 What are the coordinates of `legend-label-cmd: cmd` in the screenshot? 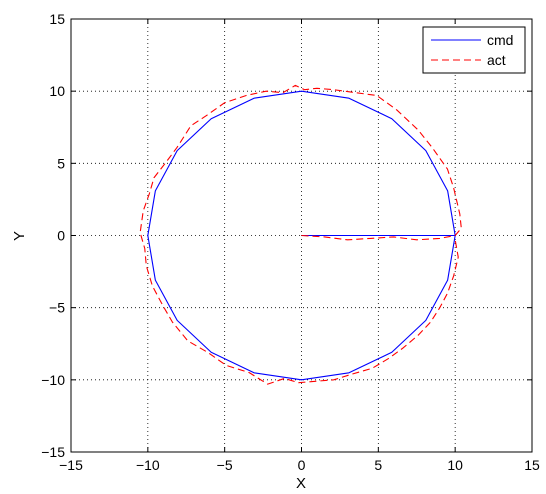 It's located at (500, 40).